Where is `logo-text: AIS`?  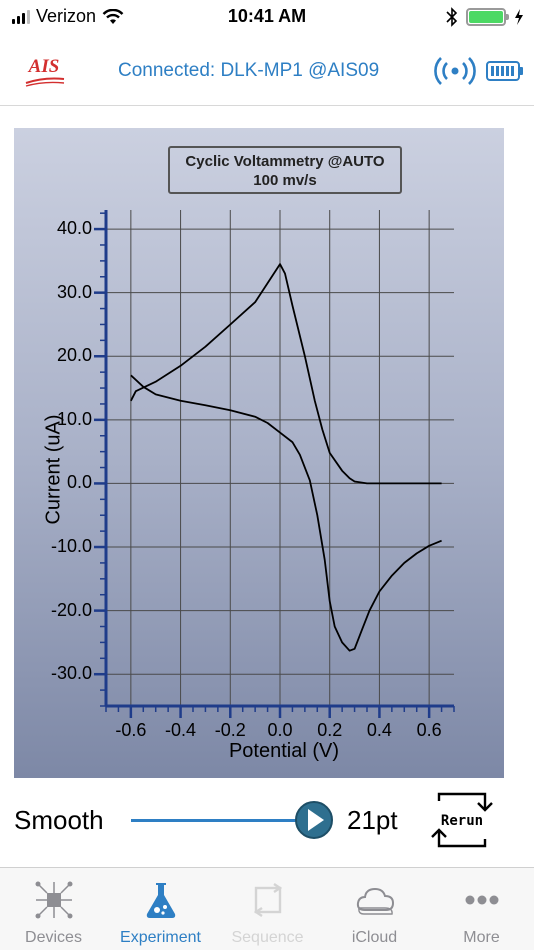
logo-text: AIS is located at coordinates (44, 66).